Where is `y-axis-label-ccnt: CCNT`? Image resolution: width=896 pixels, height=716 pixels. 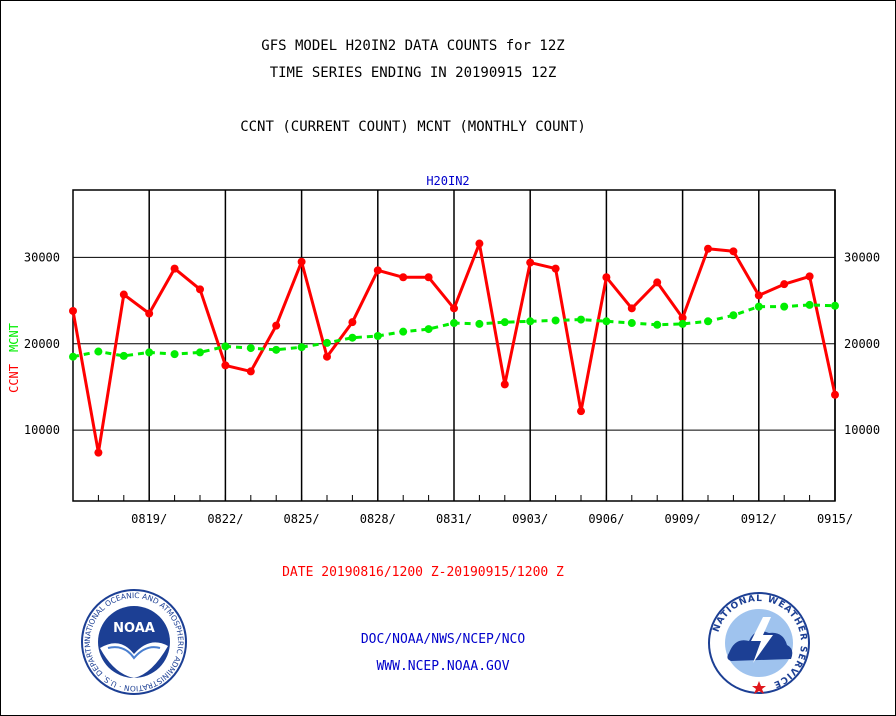
y-axis-label-ccnt: CCNT is located at coordinates (14, 378).